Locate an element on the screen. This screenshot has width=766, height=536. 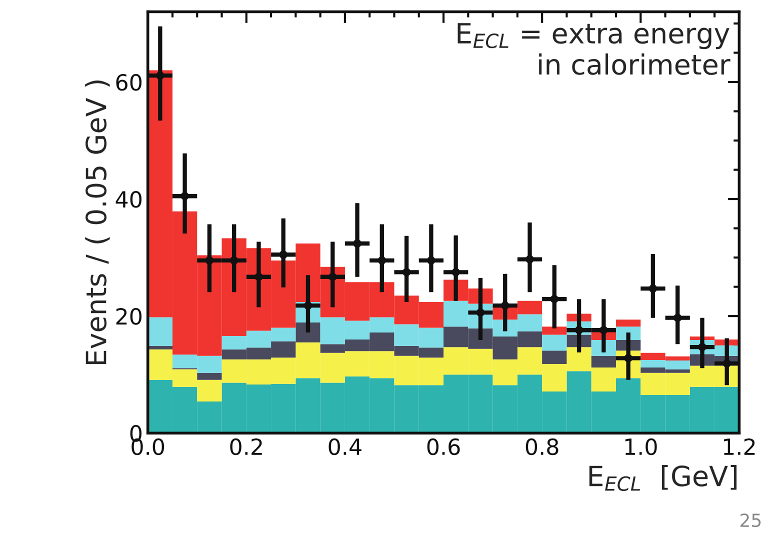
y-axis-title: Events / ( 0.05 GeV ) is located at coordinates (97, 222).